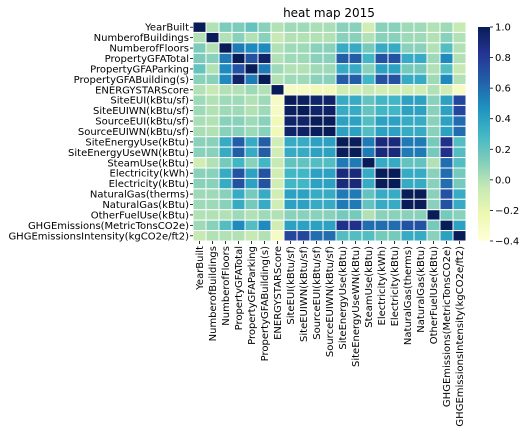 The height and width of the screenshot is (435, 528). Describe the element at coordinates (408, 295) in the screenshot. I see `column-label: NaturalGas(therms)` at that location.